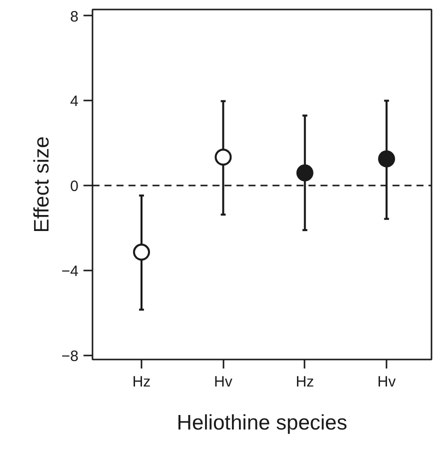 The height and width of the screenshot is (449, 439). What do you see at coordinates (42, 184) in the screenshot?
I see `y-axis-title: Effect size` at bounding box center [42, 184].